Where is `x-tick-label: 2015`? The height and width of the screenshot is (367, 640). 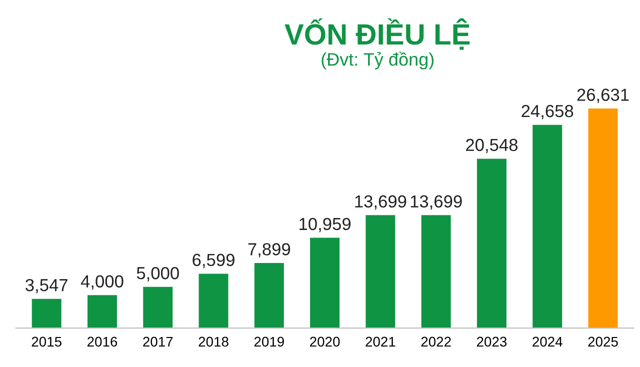
x-tick-label: 2015 is located at coordinates (47, 341).